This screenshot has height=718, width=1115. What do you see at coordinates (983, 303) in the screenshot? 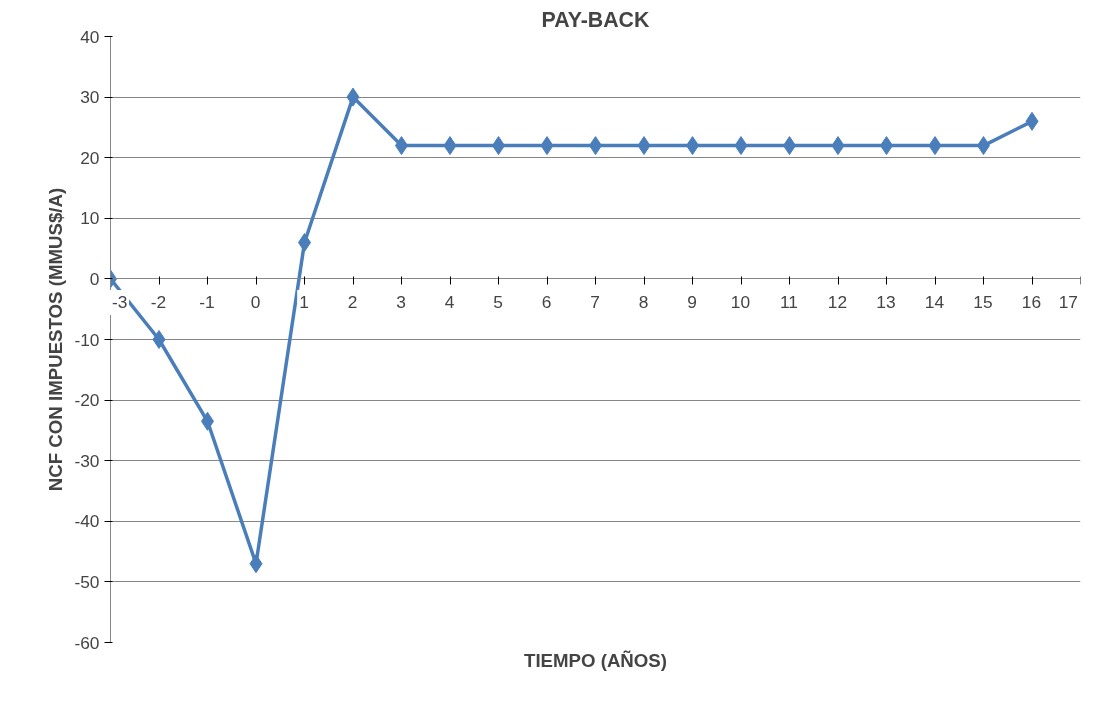
I see `x-tick-label: 15` at bounding box center [983, 303].